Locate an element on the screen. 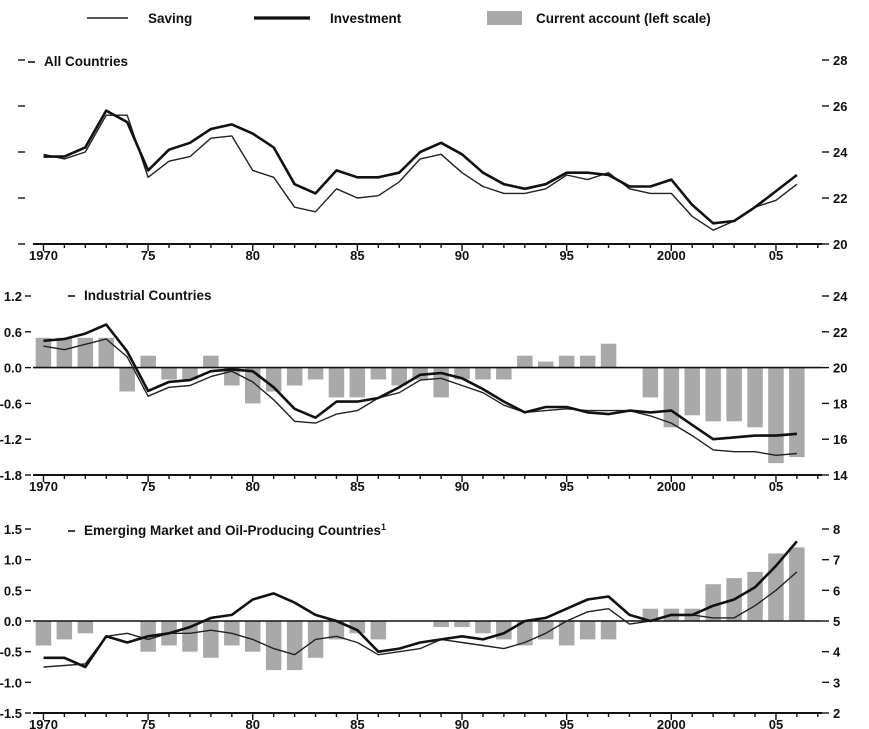 This screenshot has width=869, height=729. right-tick-label: 22 is located at coordinates (840, 332).